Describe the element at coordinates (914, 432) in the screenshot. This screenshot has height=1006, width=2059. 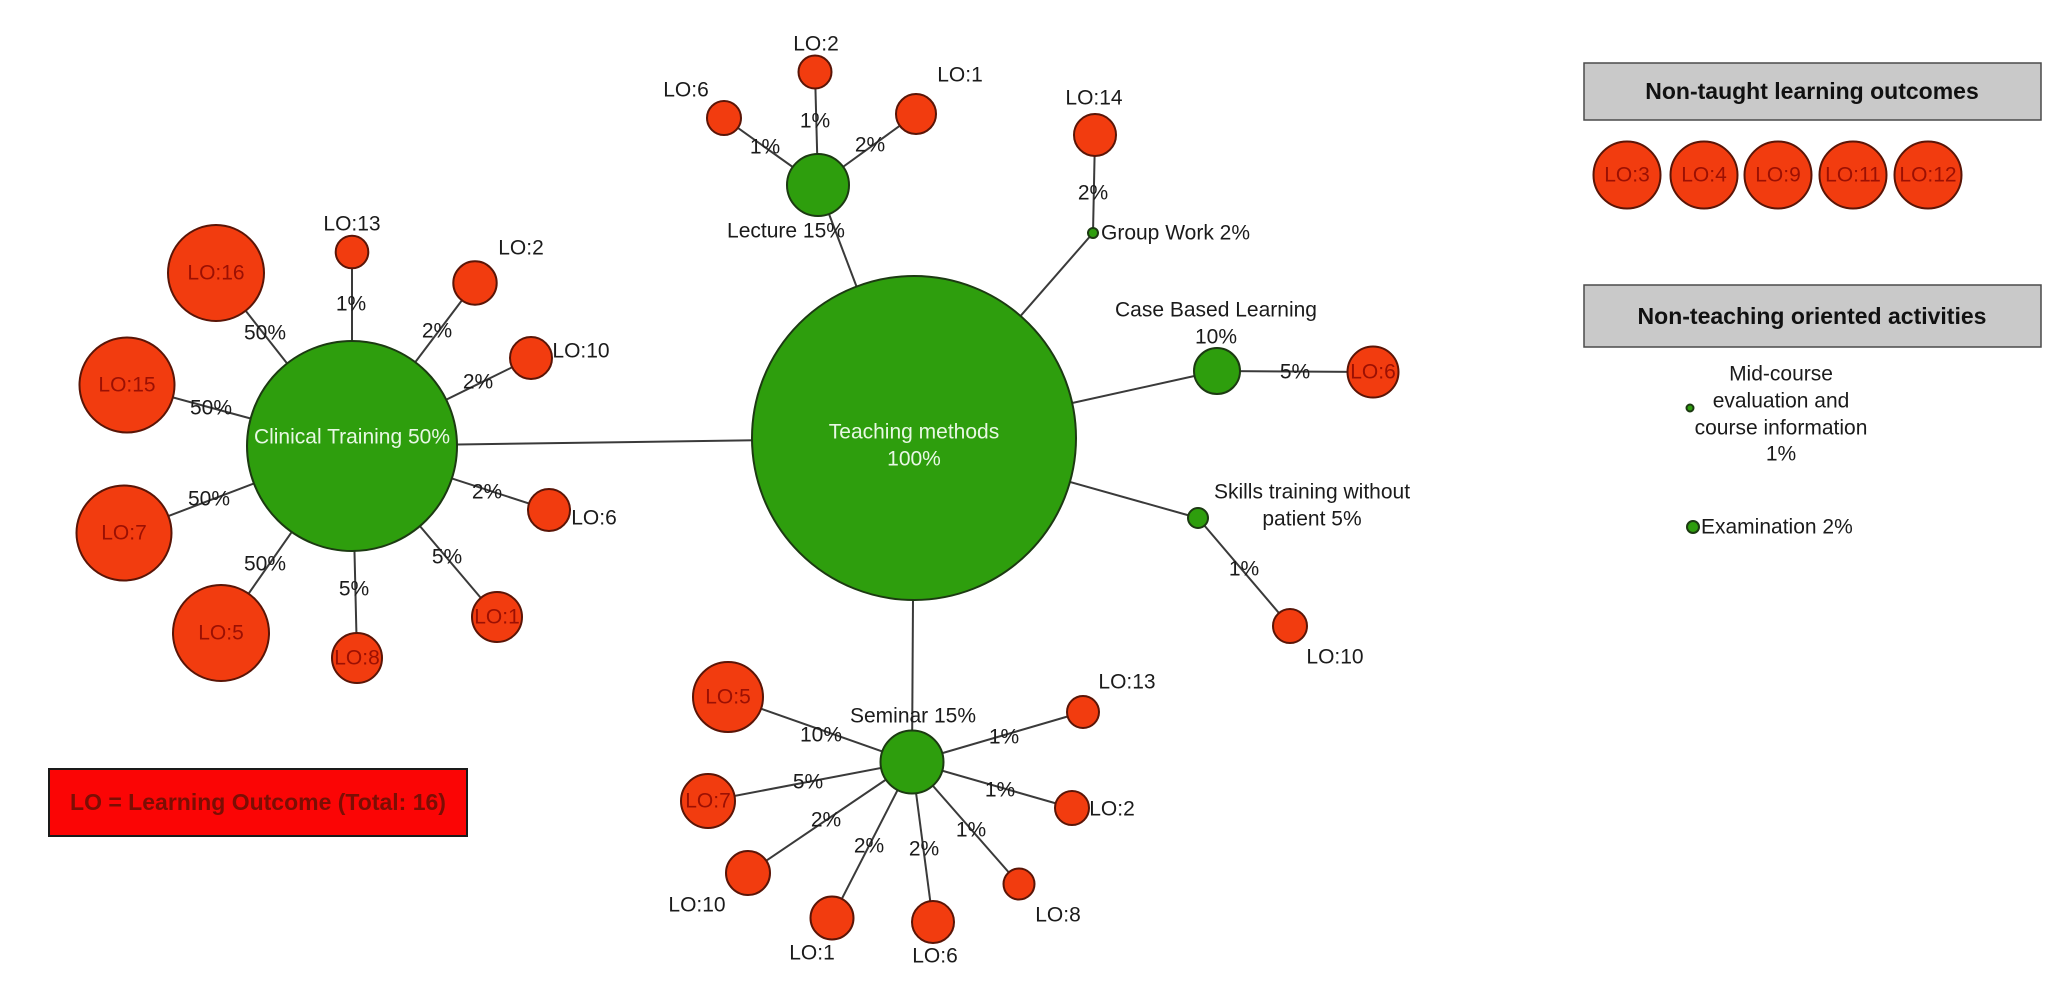
I see `svg-text: Teaching methods` at that location.